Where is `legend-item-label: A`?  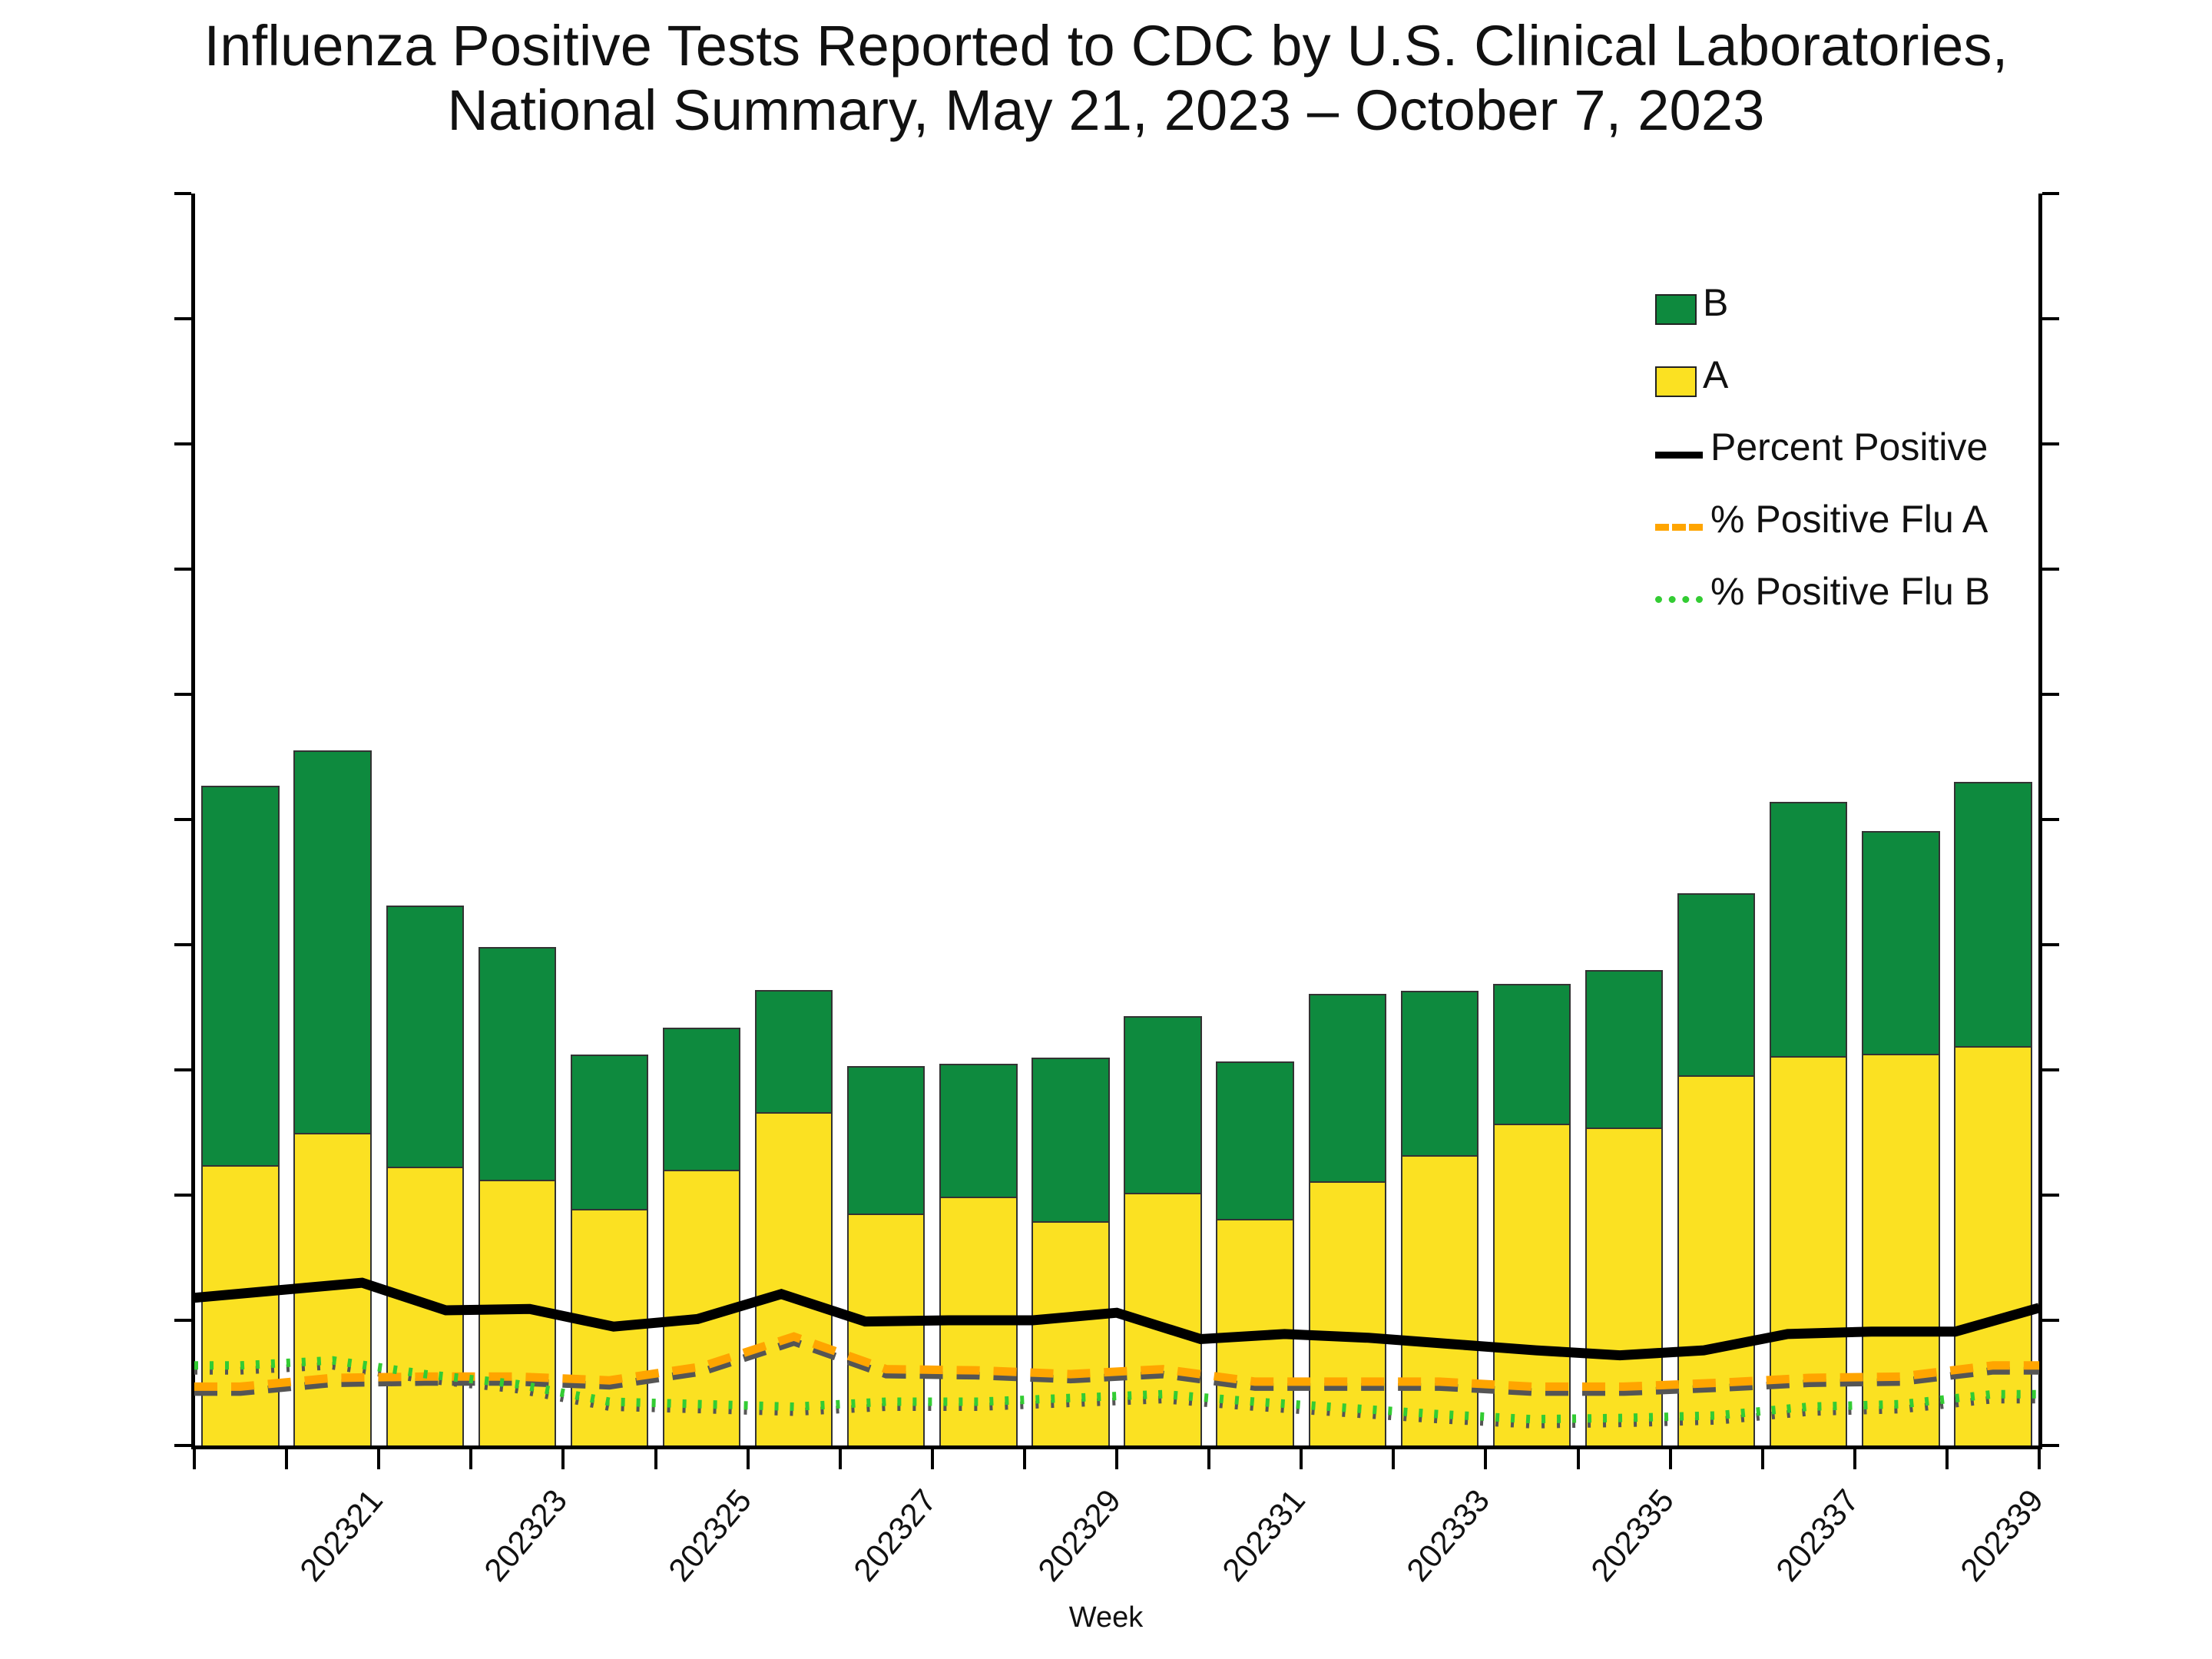
legend-item-label: A is located at coordinates (1716, 374).